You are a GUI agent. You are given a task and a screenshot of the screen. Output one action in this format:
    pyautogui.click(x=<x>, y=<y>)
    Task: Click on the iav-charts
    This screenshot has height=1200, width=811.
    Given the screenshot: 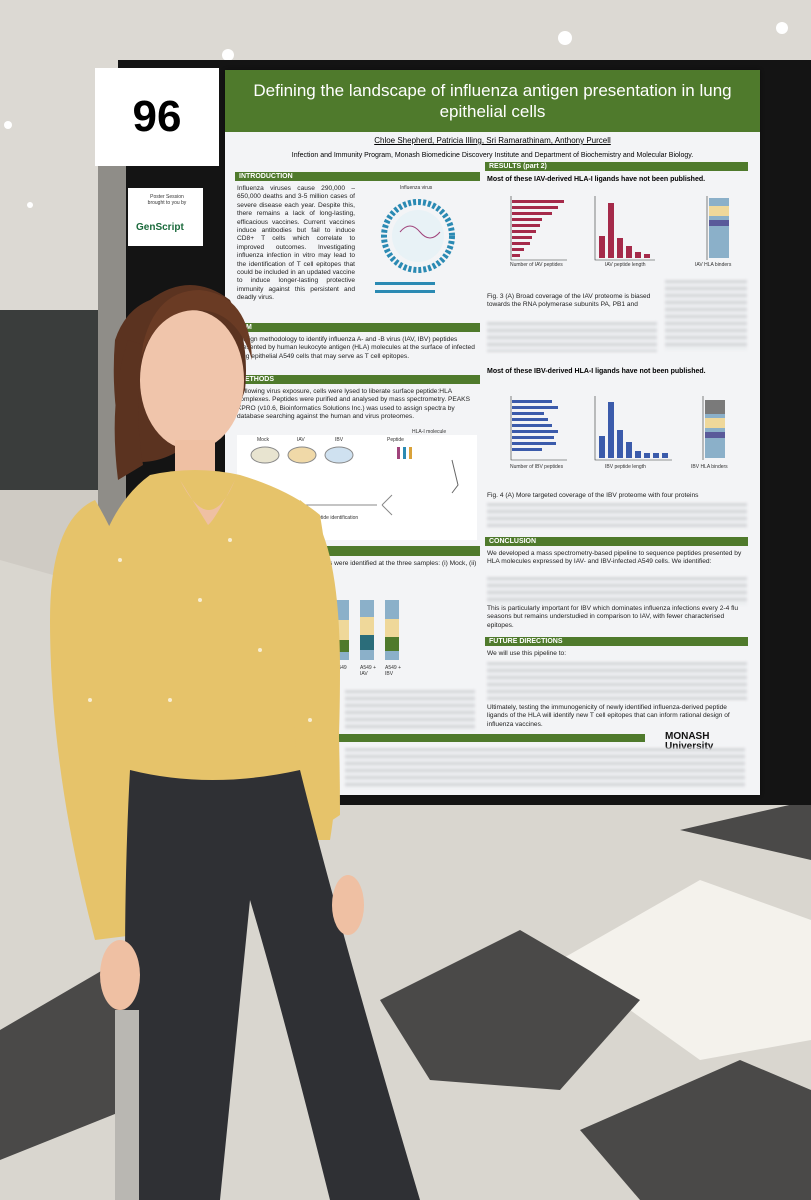 What is the action you would take?
    pyautogui.click(x=619, y=228)
    